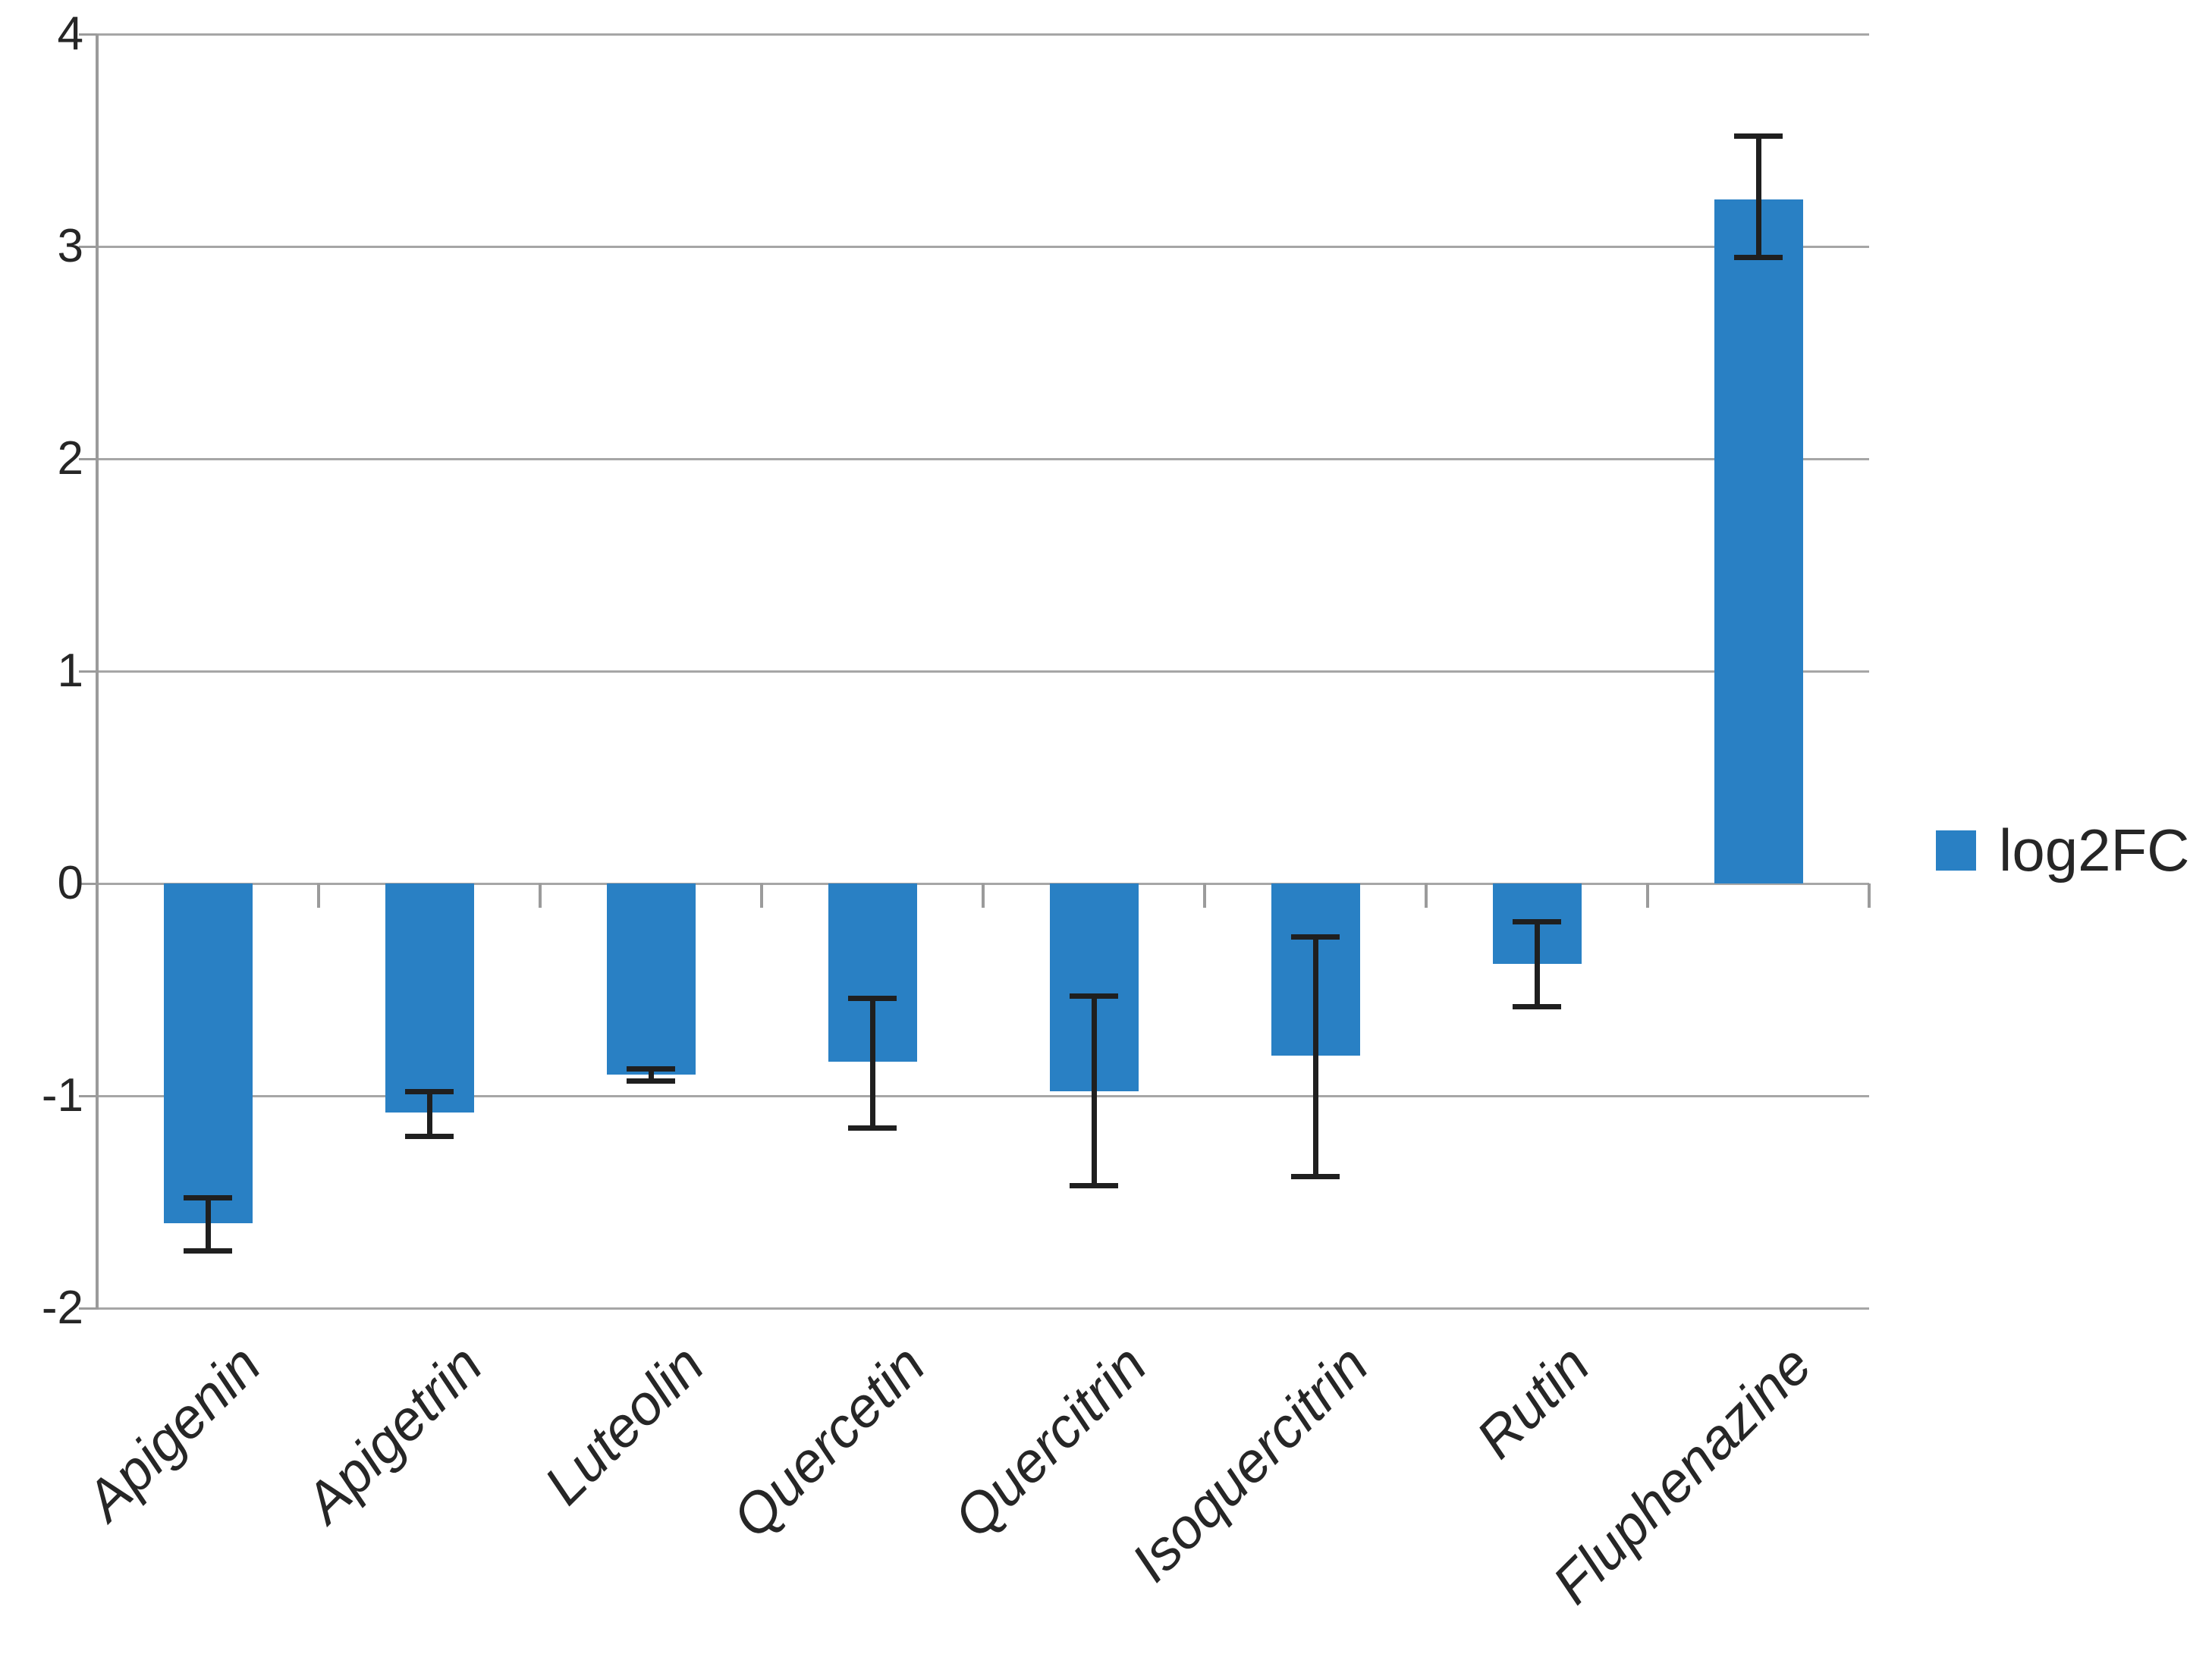 The image size is (2212, 1679). I want to click on legend-swatch-icon, so click(1956, 850).